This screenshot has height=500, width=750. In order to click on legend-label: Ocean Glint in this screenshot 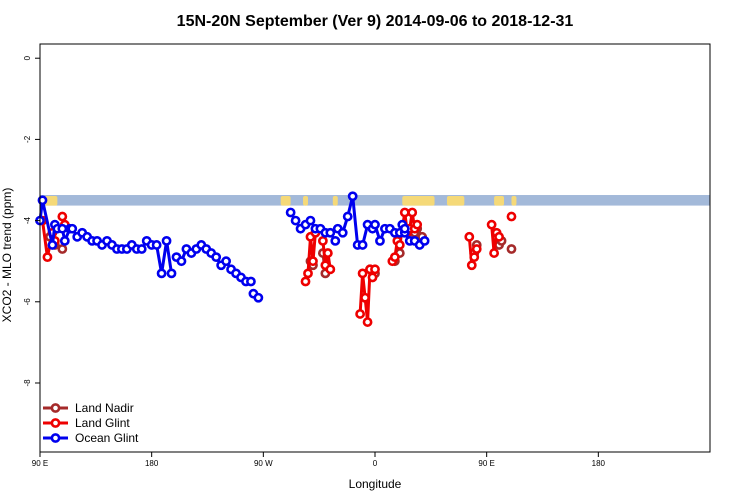, I will do `click(107, 438)`.